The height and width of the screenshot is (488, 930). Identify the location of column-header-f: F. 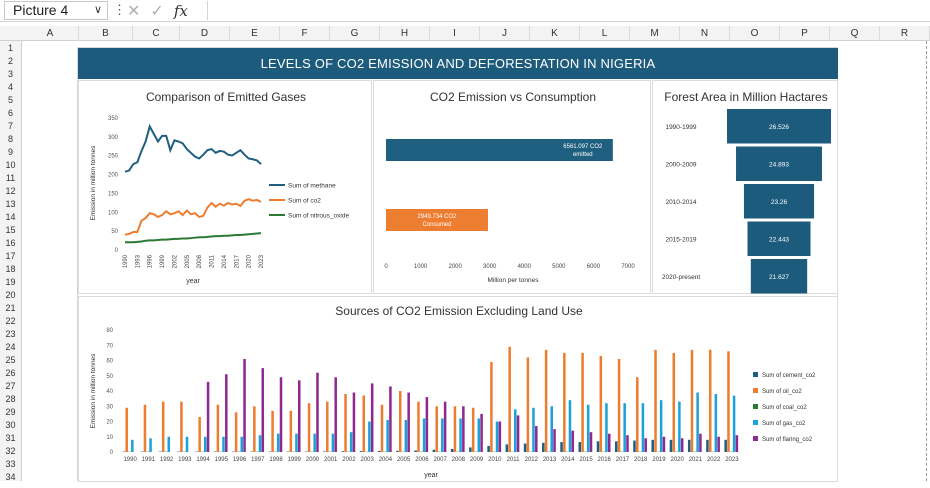
(305, 33).